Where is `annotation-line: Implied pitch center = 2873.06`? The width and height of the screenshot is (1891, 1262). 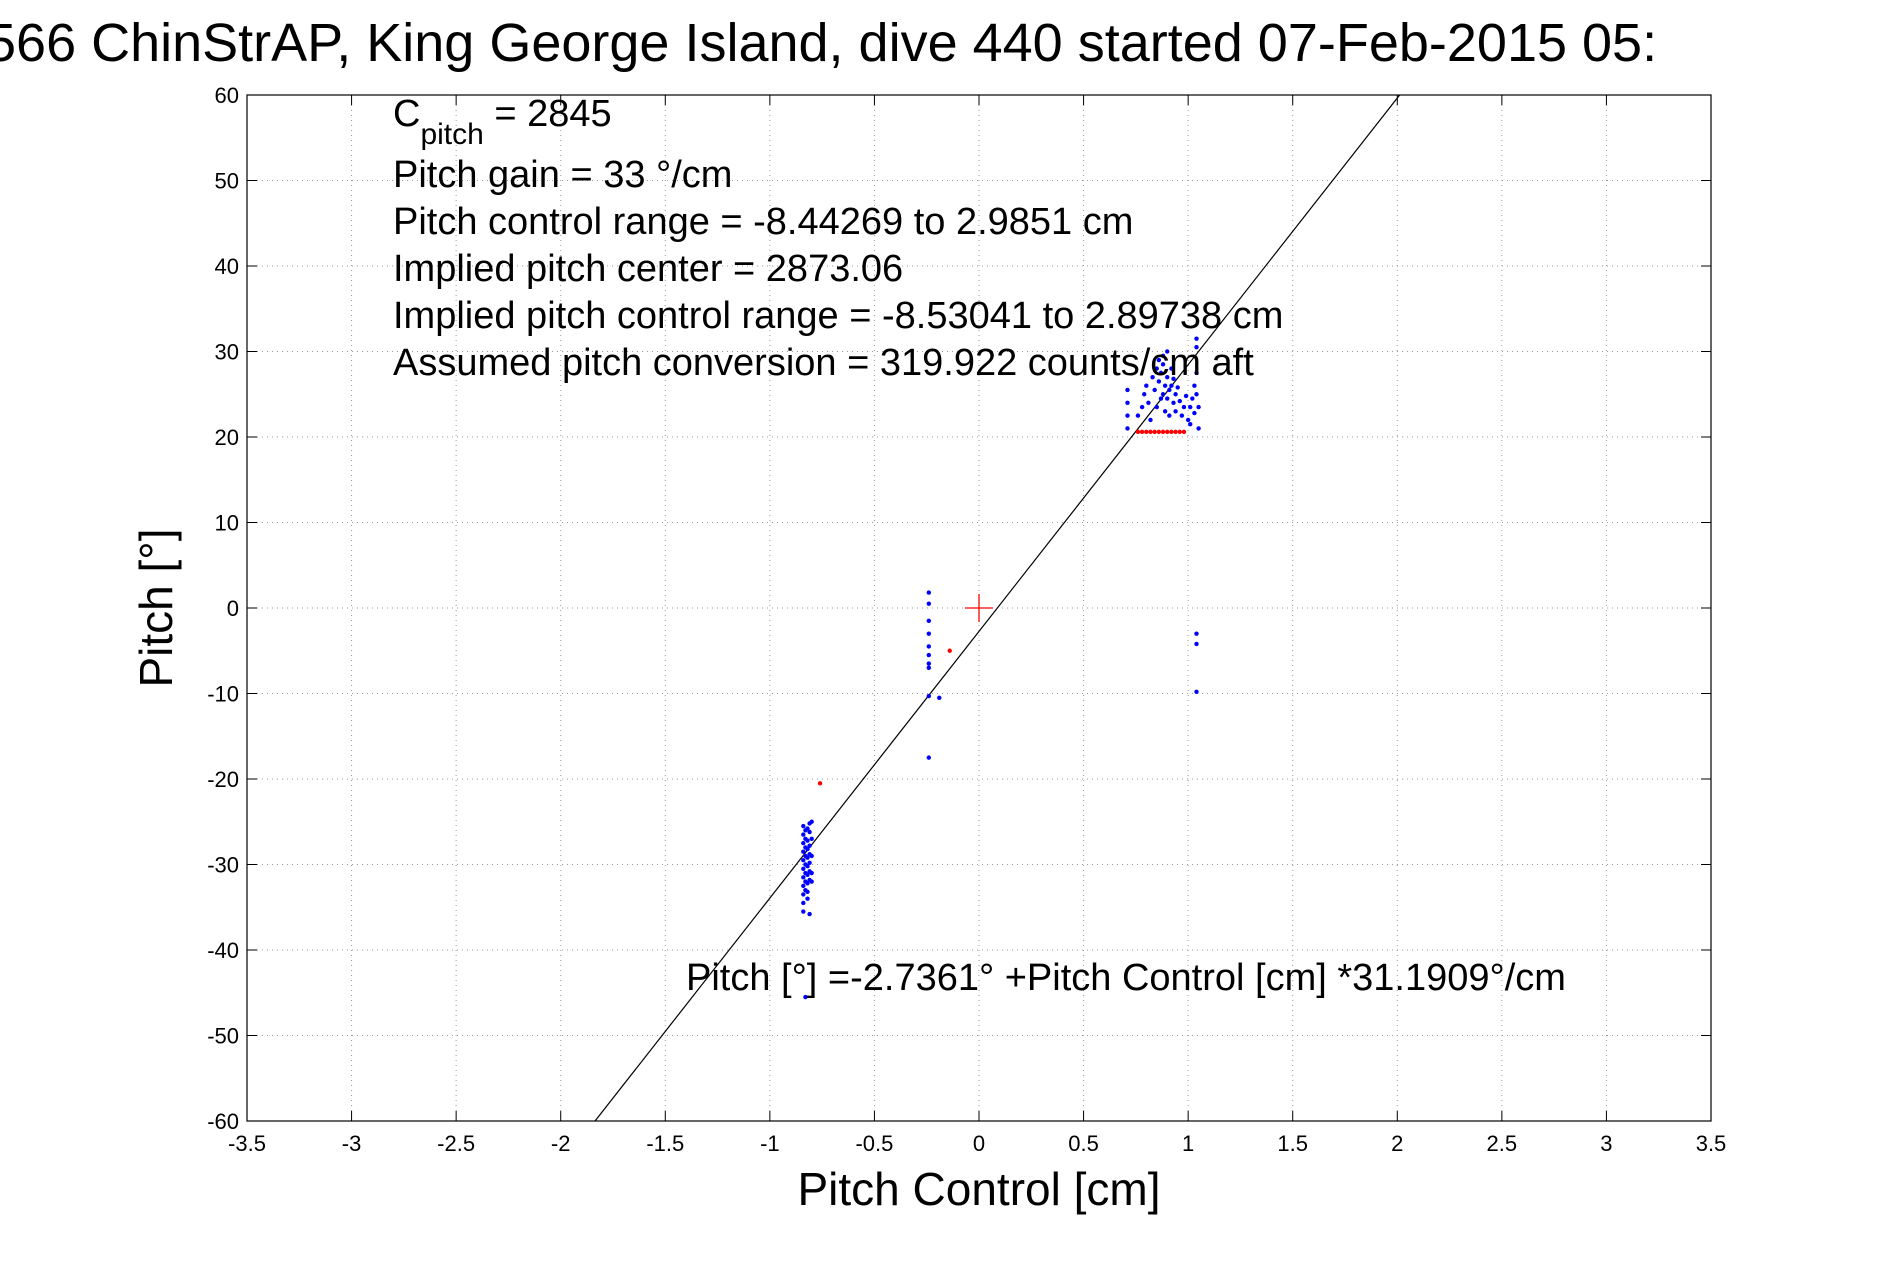 annotation-line: Implied pitch center = 2873.06 is located at coordinates (648, 269).